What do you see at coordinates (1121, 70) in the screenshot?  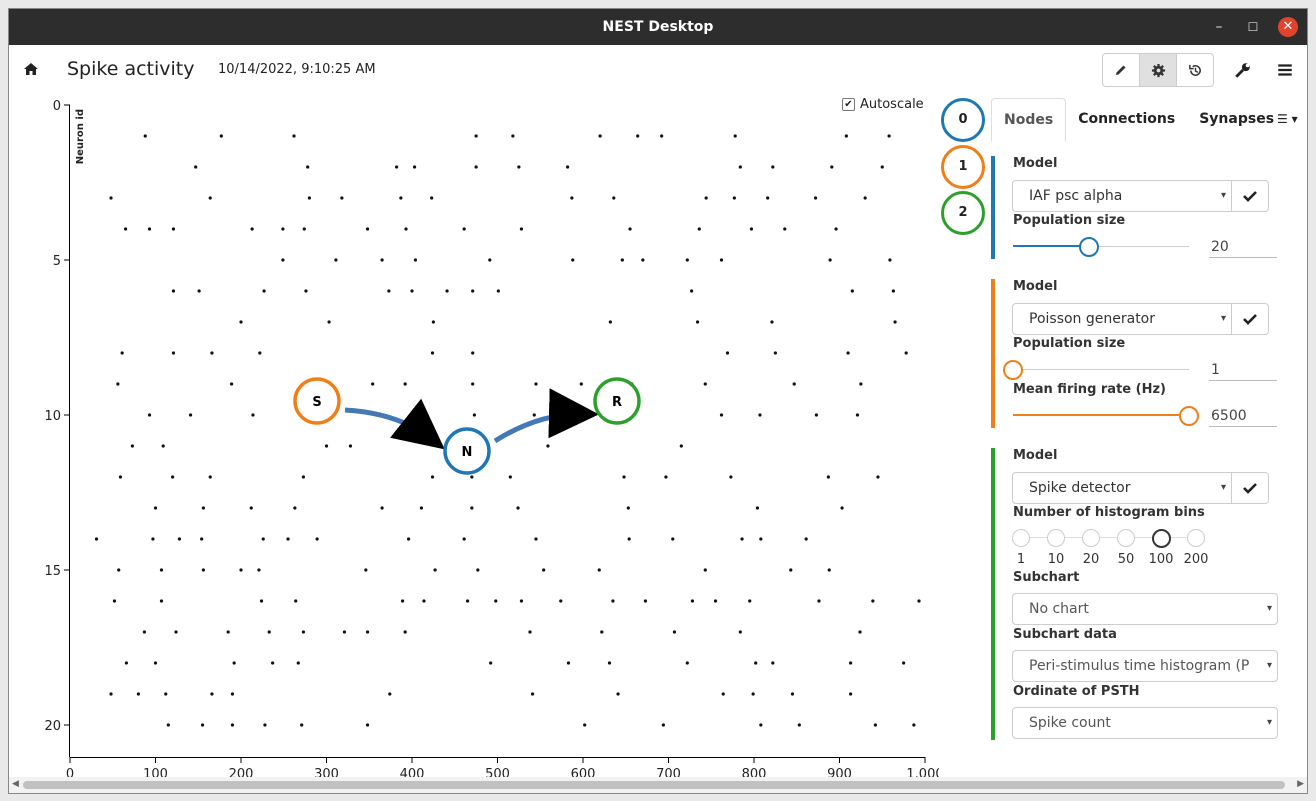 I see `edit-button` at bounding box center [1121, 70].